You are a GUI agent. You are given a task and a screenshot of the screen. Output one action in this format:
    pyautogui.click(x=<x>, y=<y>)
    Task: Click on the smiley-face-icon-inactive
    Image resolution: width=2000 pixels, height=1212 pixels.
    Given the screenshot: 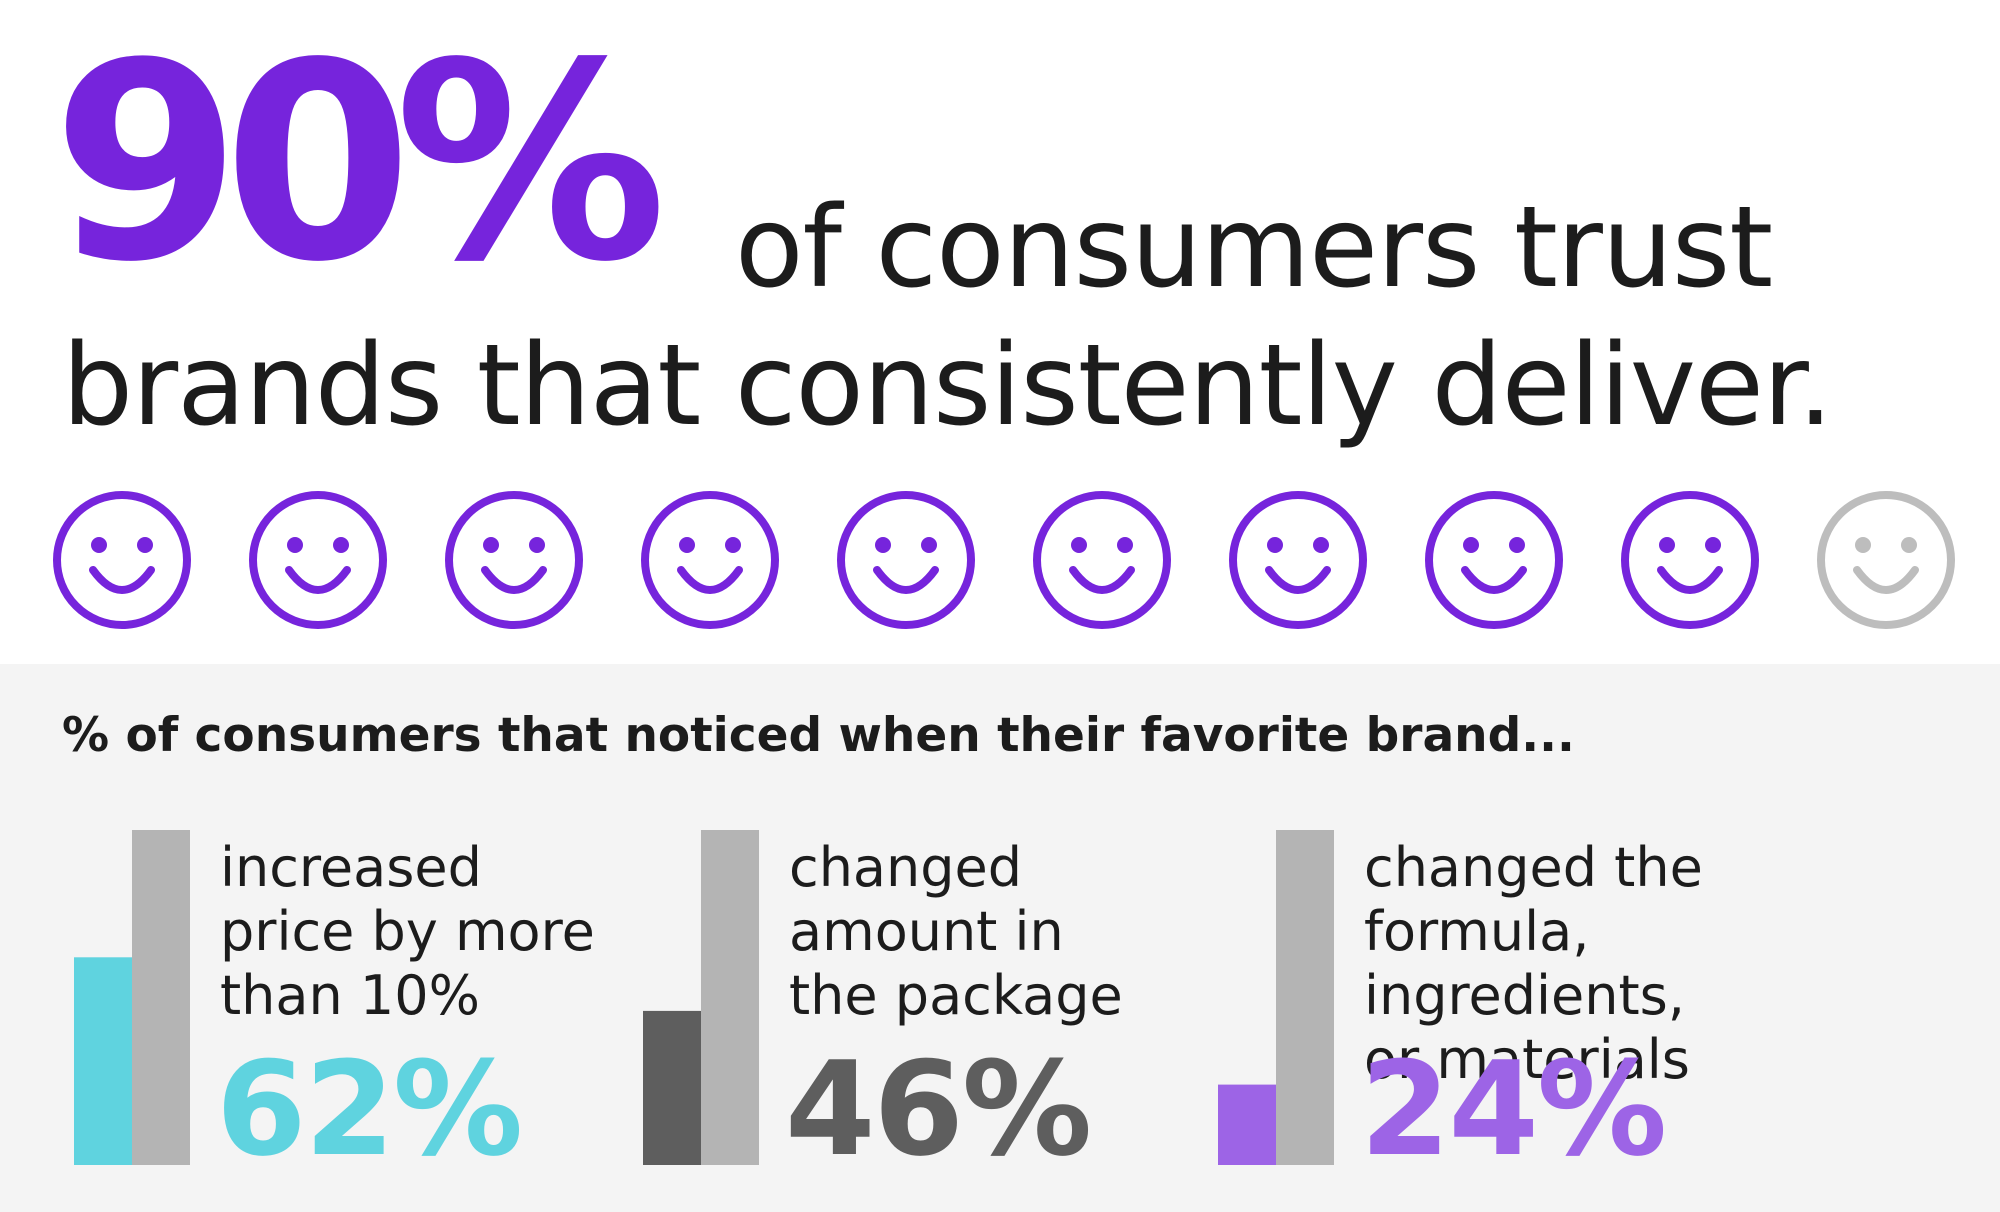 What is the action you would take?
    pyautogui.click(x=1886, y=560)
    